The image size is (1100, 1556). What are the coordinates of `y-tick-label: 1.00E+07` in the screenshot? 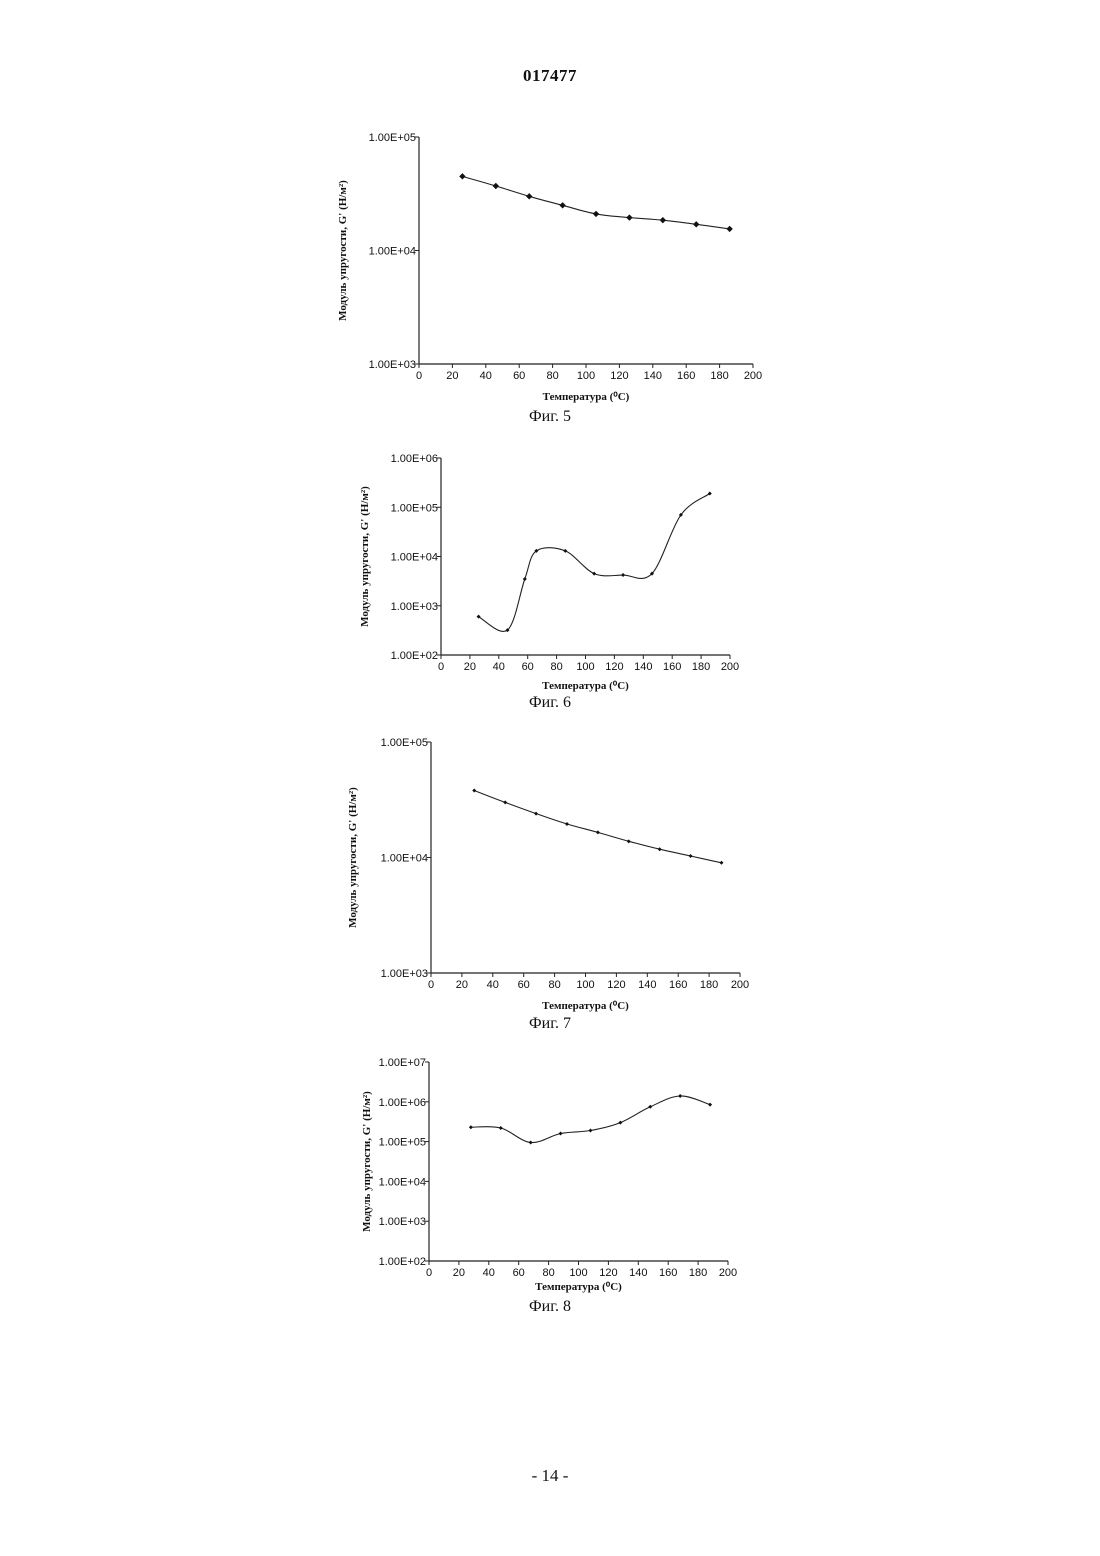 It's located at (402, 1063).